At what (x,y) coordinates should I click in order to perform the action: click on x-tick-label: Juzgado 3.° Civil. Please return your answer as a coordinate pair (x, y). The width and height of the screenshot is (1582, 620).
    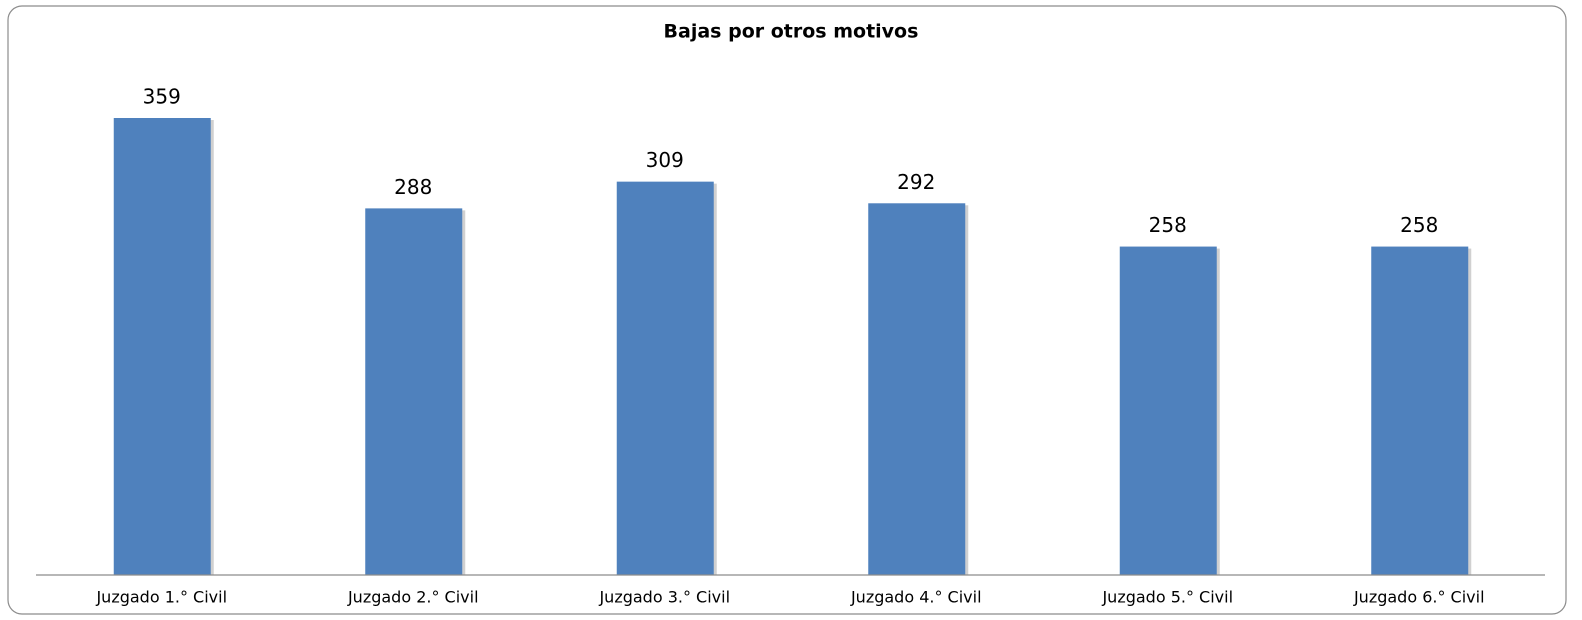
    Looking at the image, I should click on (664, 597).